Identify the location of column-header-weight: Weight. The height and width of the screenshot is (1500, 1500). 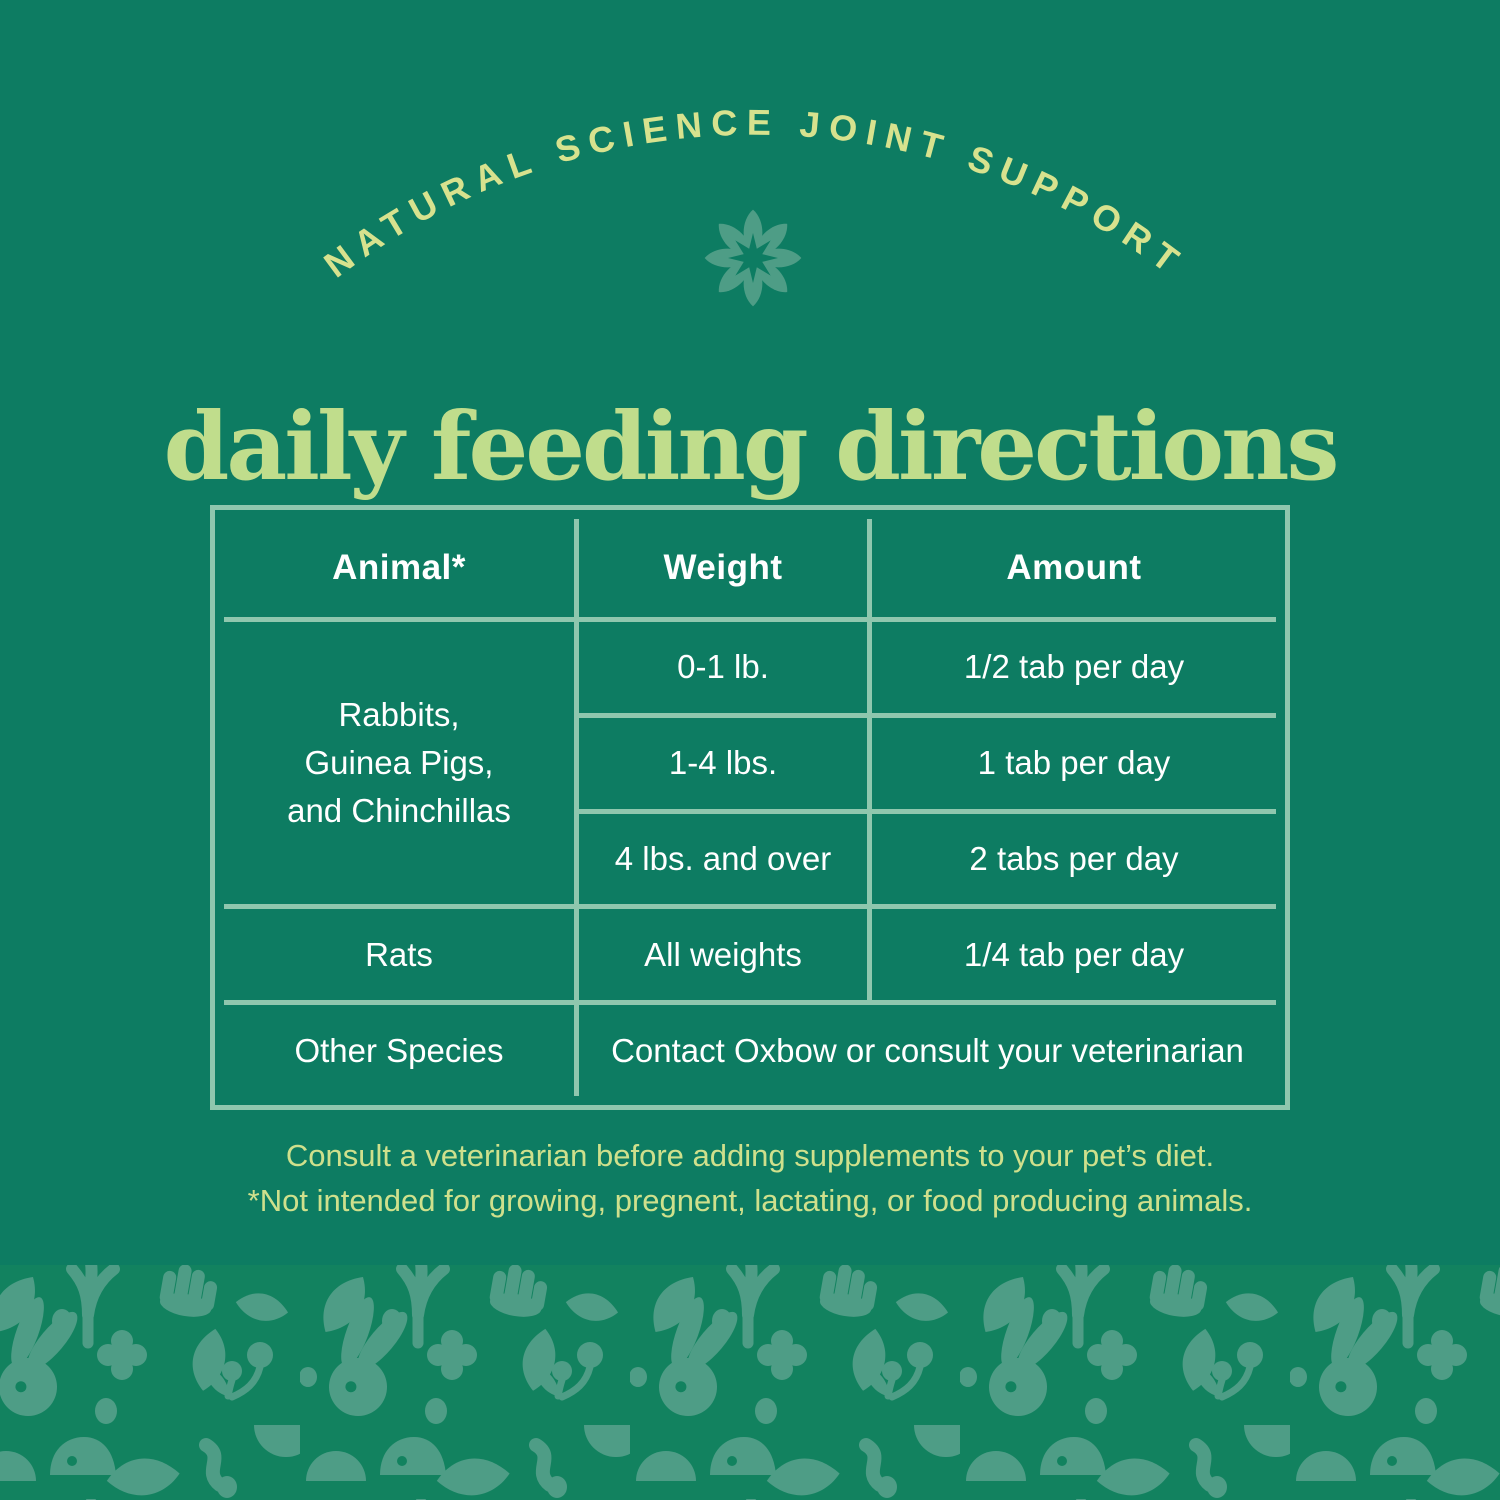
(723, 568).